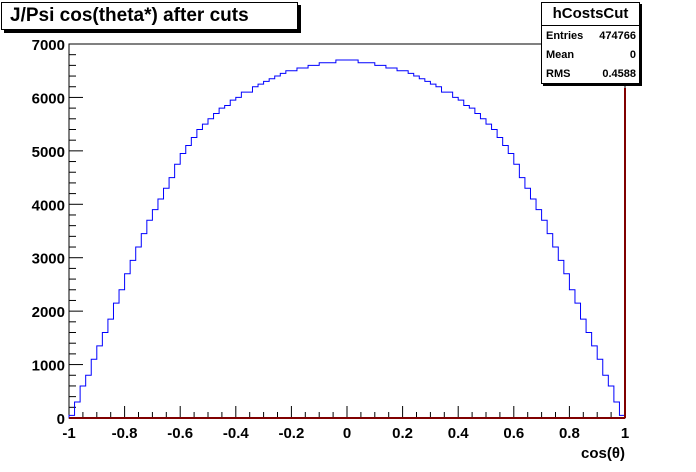 Image resolution: width=696 pixels, height=472 pixels. Describe the element at coordinates (619, 74) in the screenshot. I see `stats-value: 0.4588` at that location.